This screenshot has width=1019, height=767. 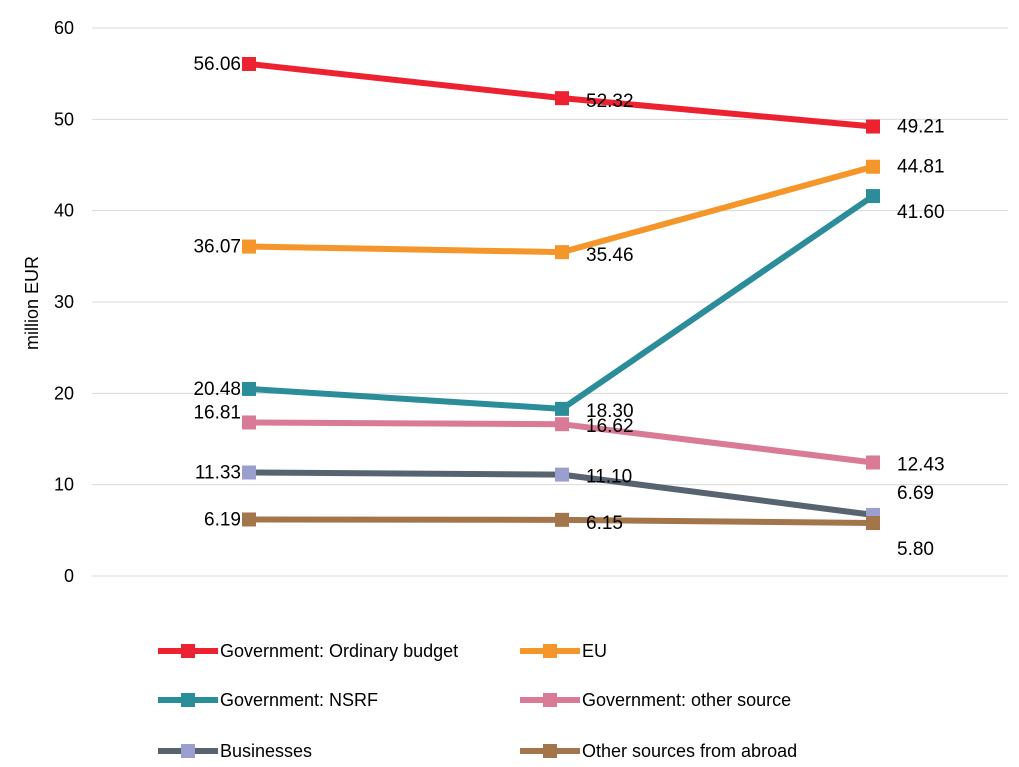 What do you see at coordinates (69, 576) in the screenshot?
I see `y-tick-label: 0` at bounding box center [69, 576].